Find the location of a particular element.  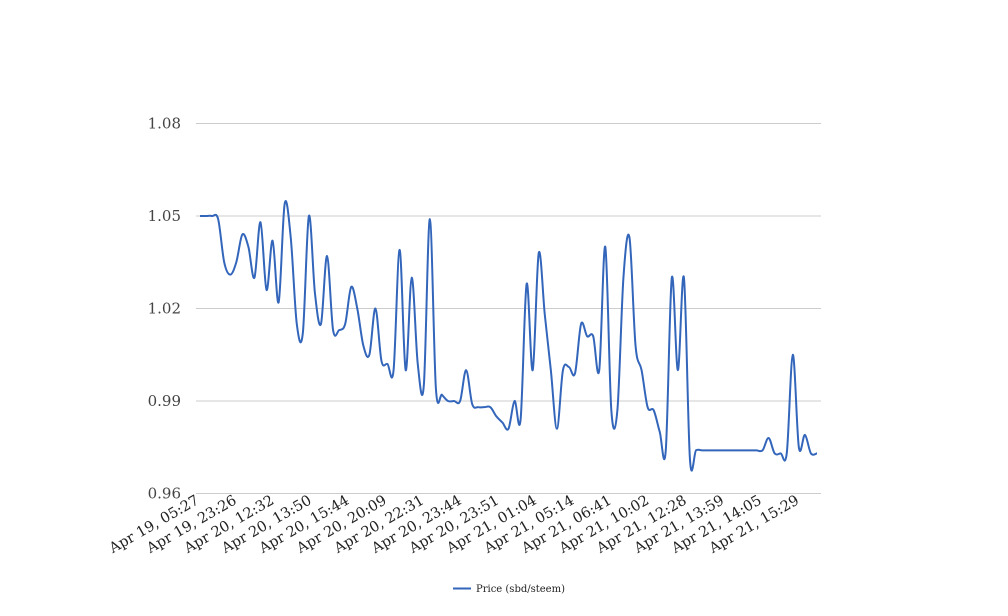

y-axis-tick-labels: 0.96 0.99 1.02 1.05 1.08 is located at coordinates (164, 309).